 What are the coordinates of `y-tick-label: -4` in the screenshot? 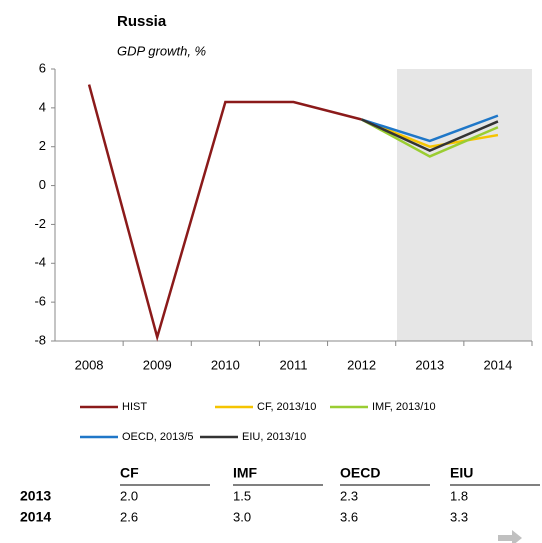 It's located at (40, 262).